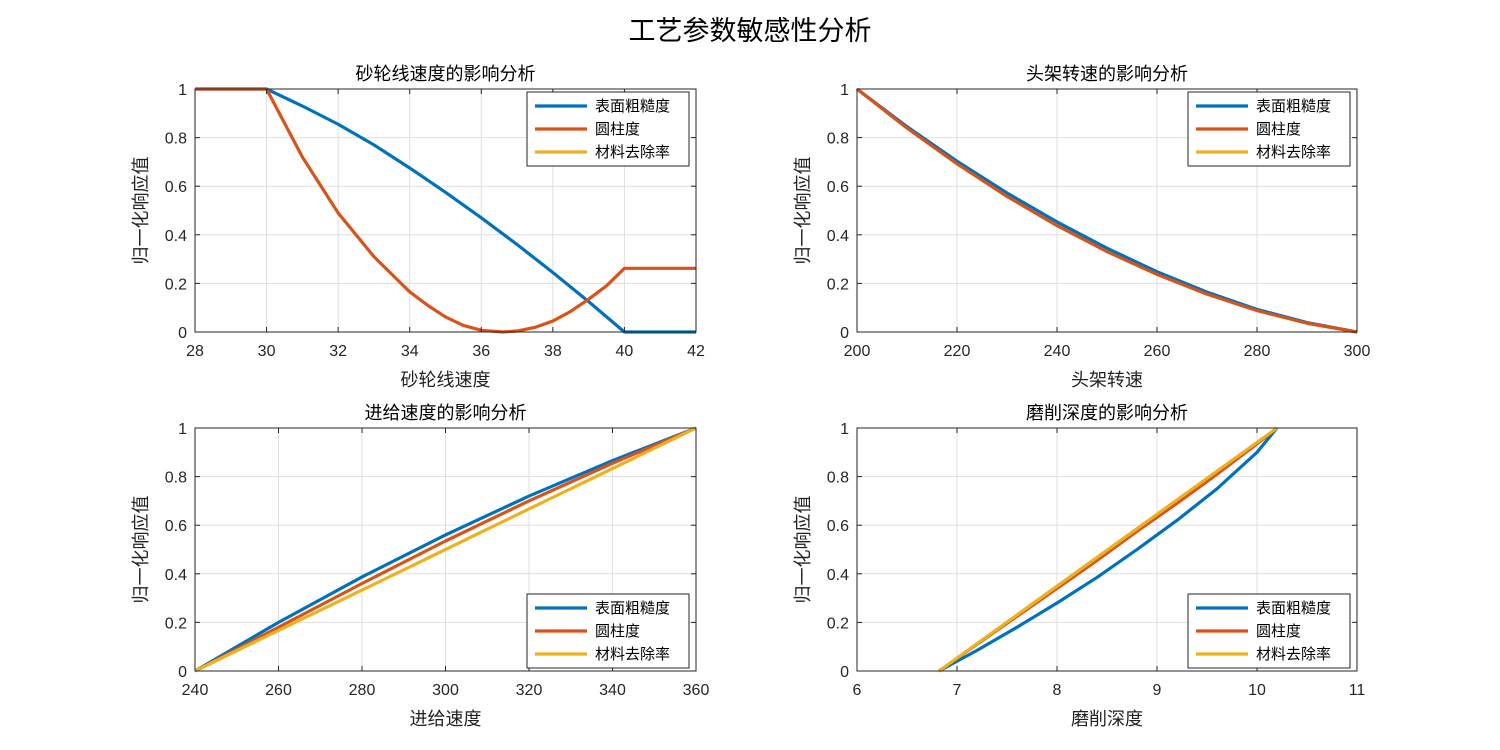  Describe the element at coordinates (481, 351) in the screenshot. I see `x-tick-label: 36` at that location.